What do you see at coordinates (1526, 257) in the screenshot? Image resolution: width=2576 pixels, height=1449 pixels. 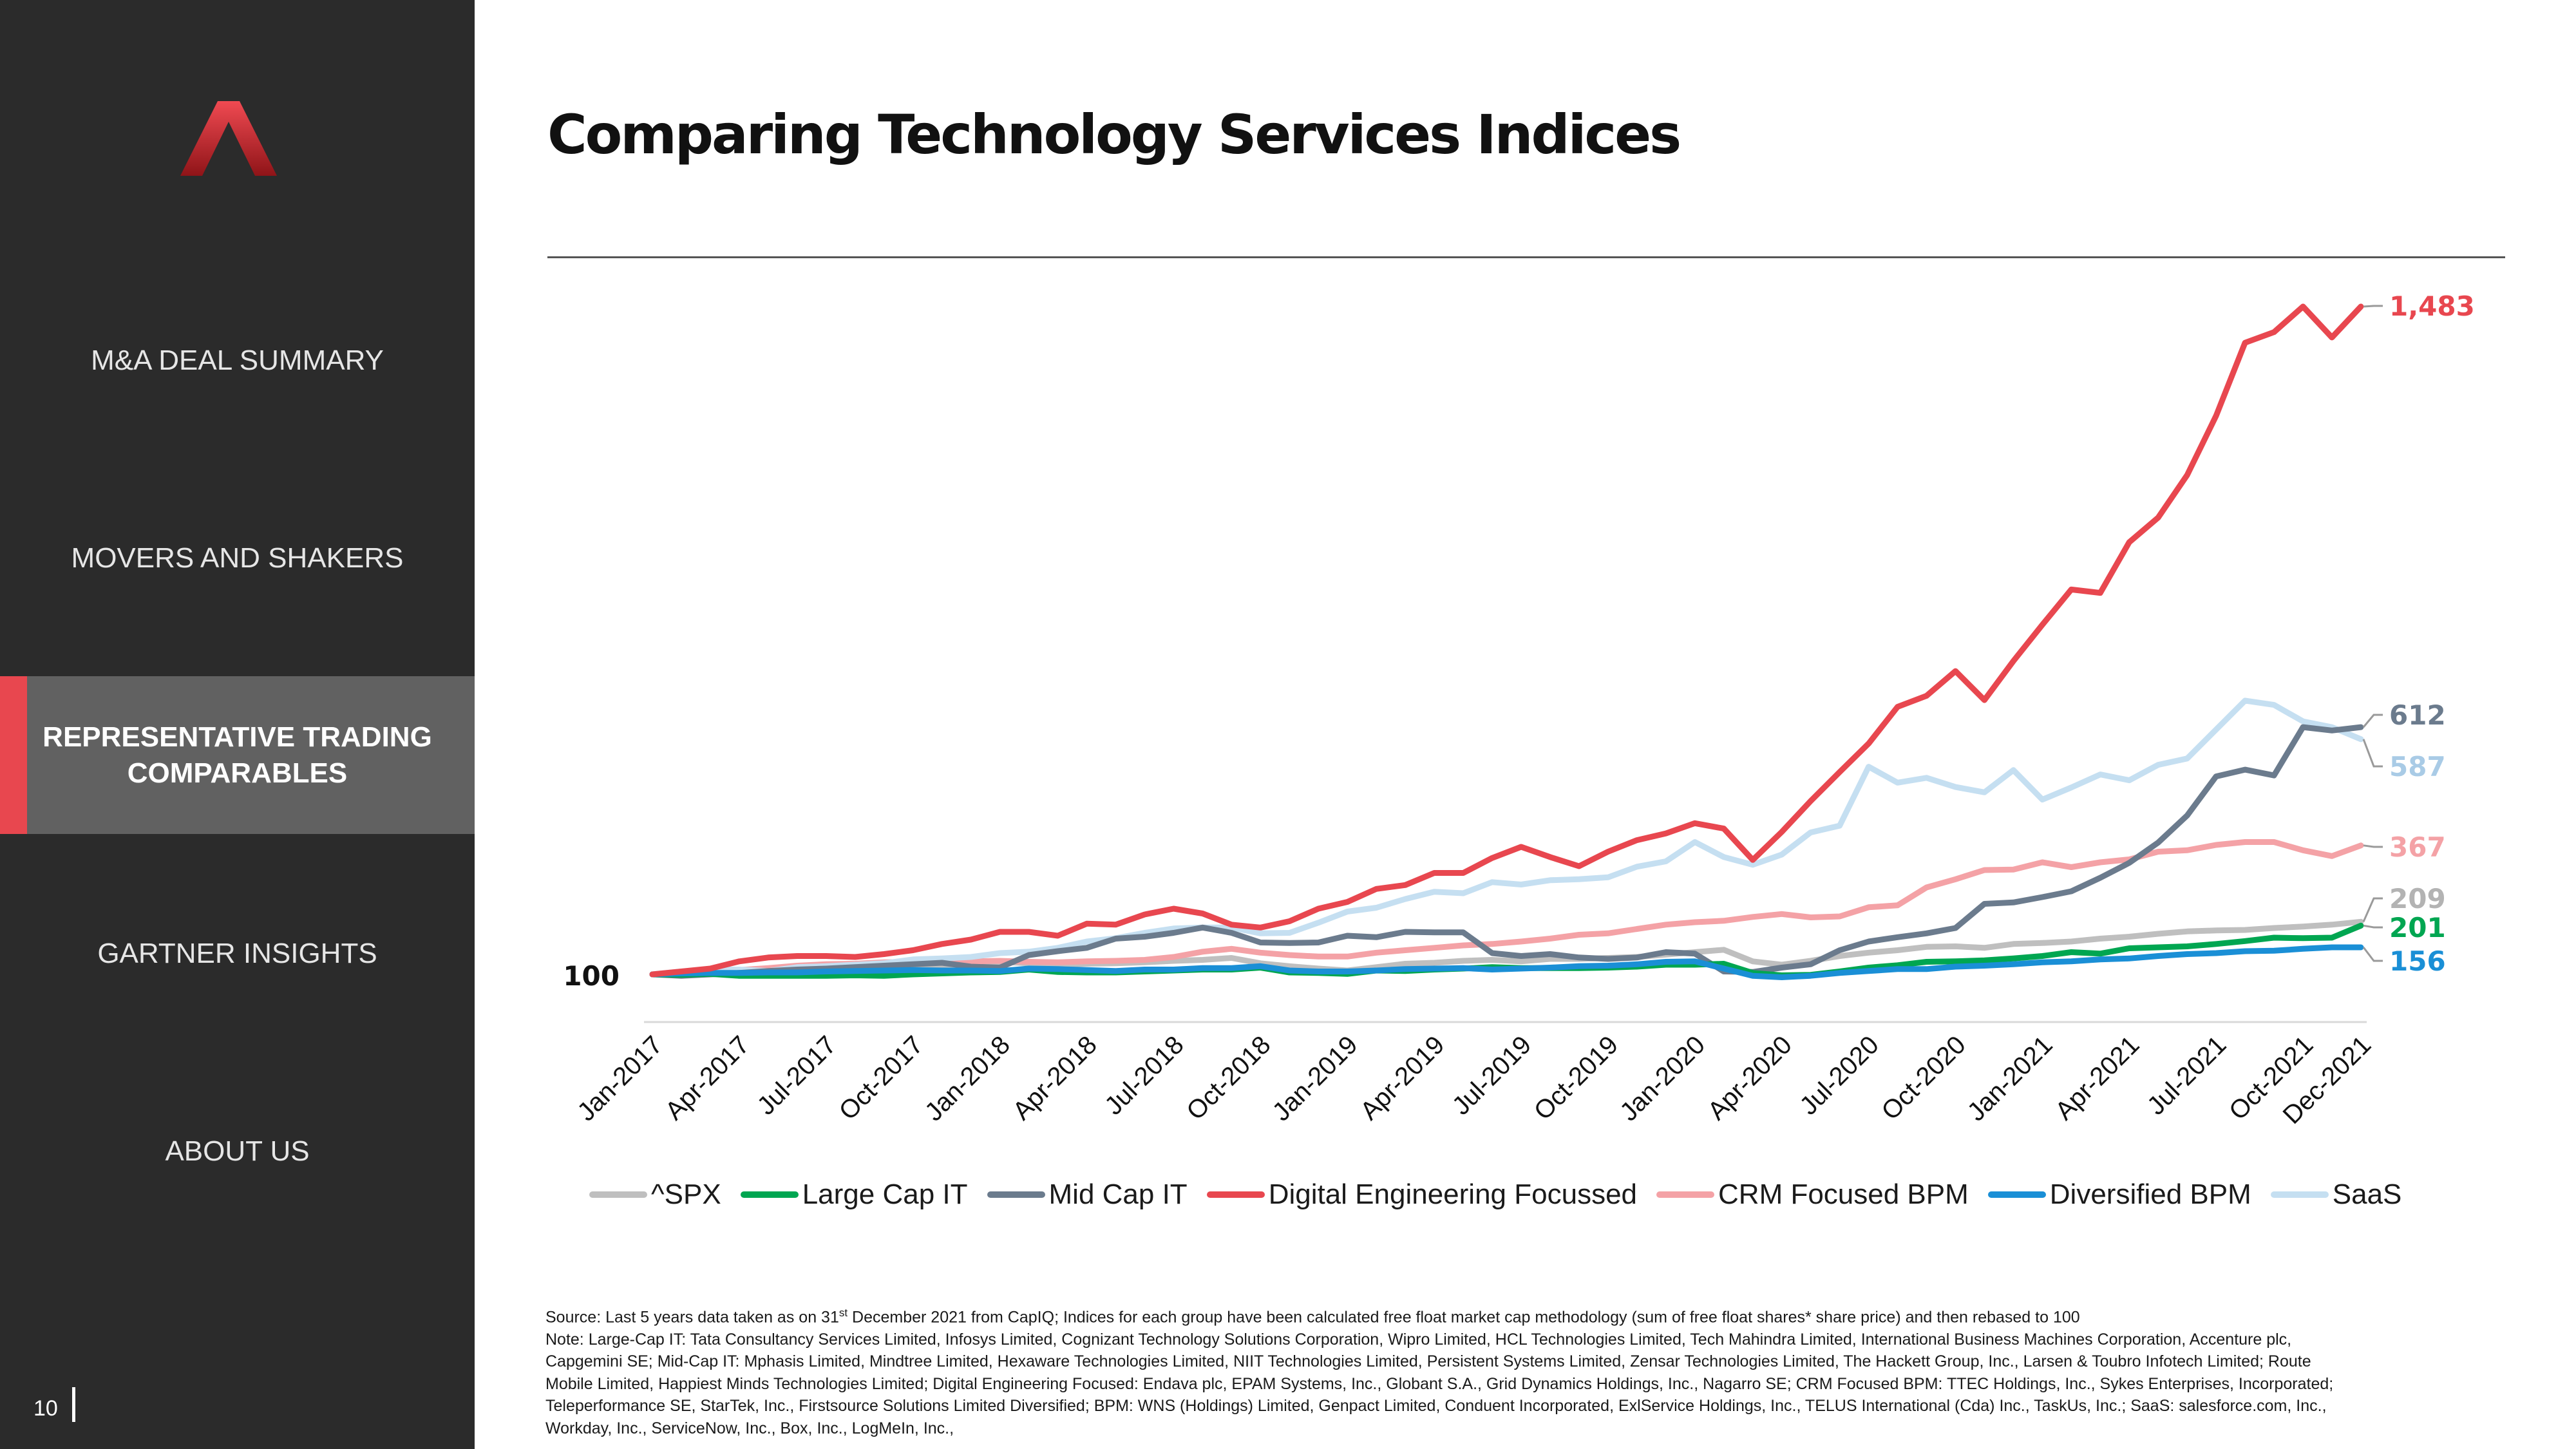 I see `title-divider` at bounding box center [1526, 257].